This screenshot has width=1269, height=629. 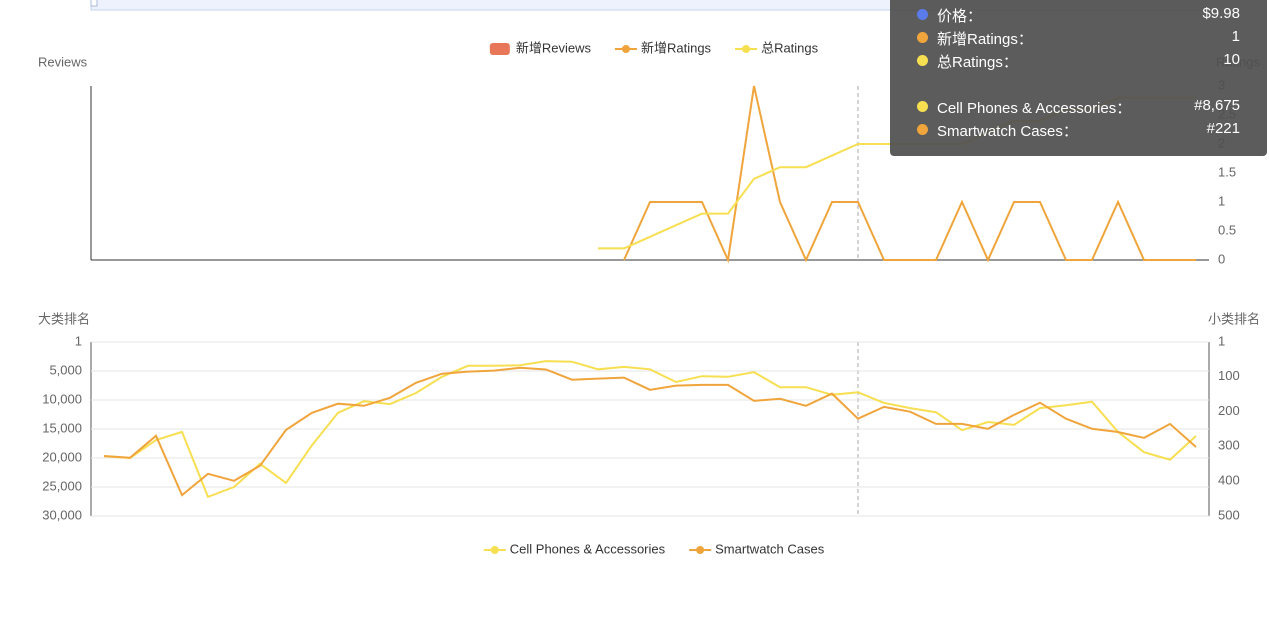 What do you see at coordinates (1221, 258) in the screenshot?
I see `y2-tick-label: 0` at bounding box center [1221, 258].